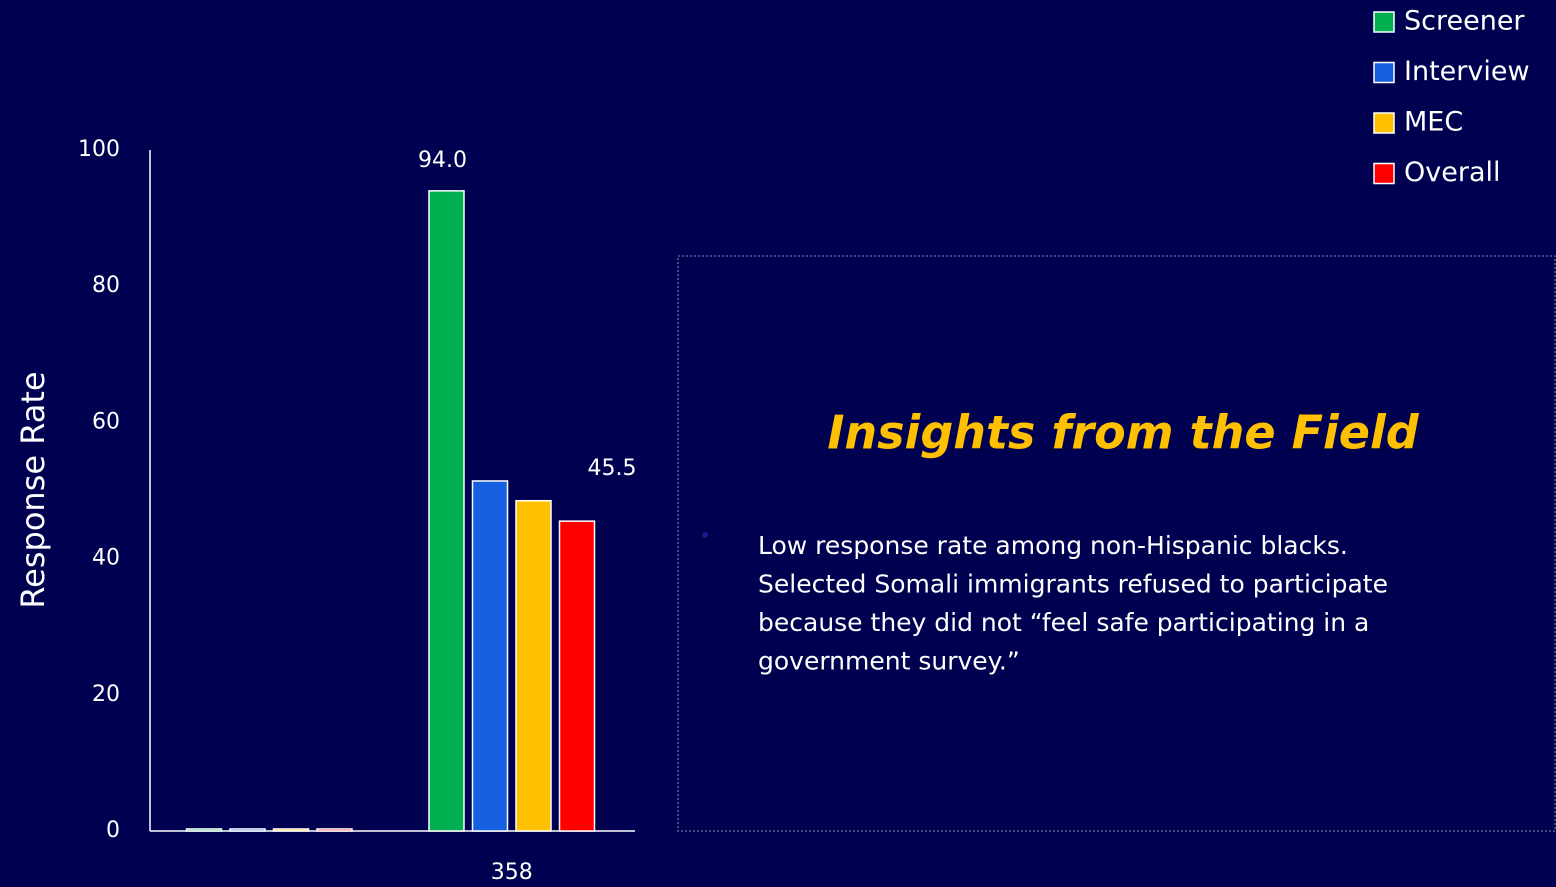  What do you see at coordinates (1433, 122) in the screenshot?
I see `legend-label: MEC` at bounding box center [1433, 122].